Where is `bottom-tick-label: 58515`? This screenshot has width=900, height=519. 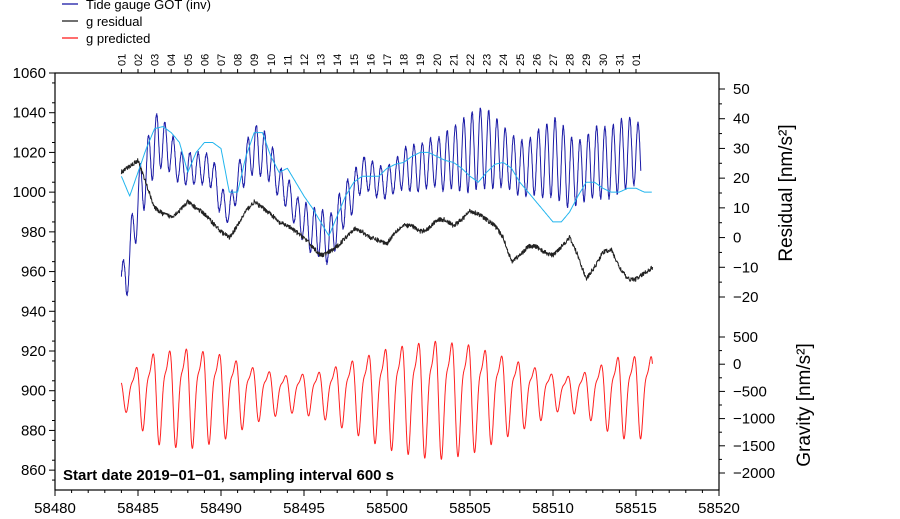 bottom-tick-label: 58515 is located at coordinates (636, 508).